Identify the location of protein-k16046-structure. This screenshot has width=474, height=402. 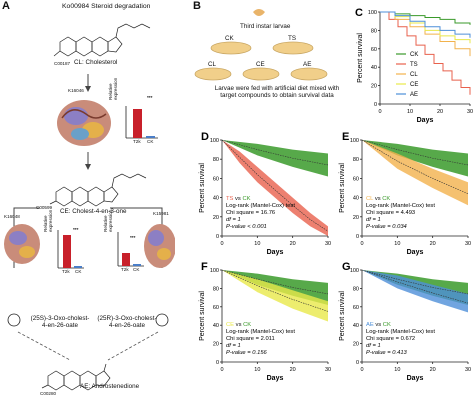
(84, 123).